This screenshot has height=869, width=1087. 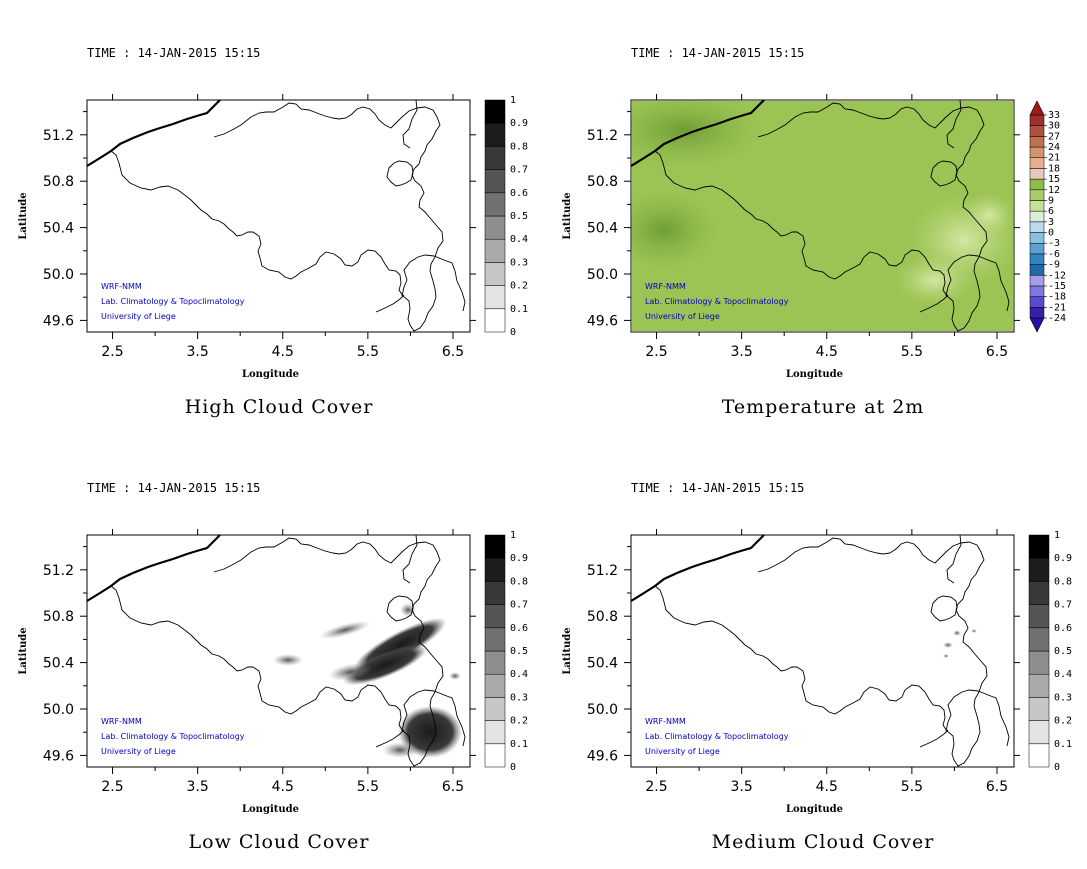 I want to click on border-netherlands, so click(x=954, y=559).